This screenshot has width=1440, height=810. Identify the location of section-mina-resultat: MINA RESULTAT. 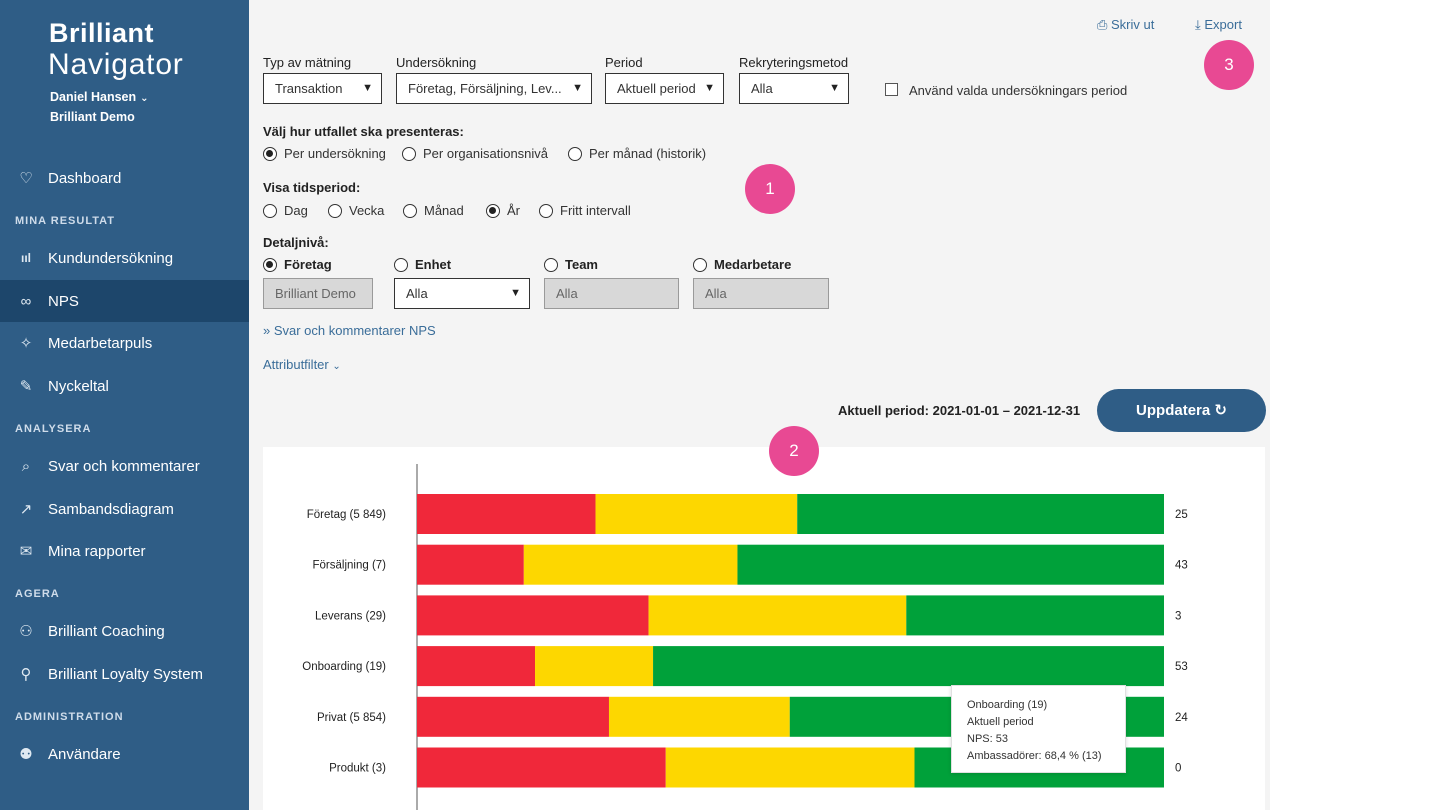
(65, 221).